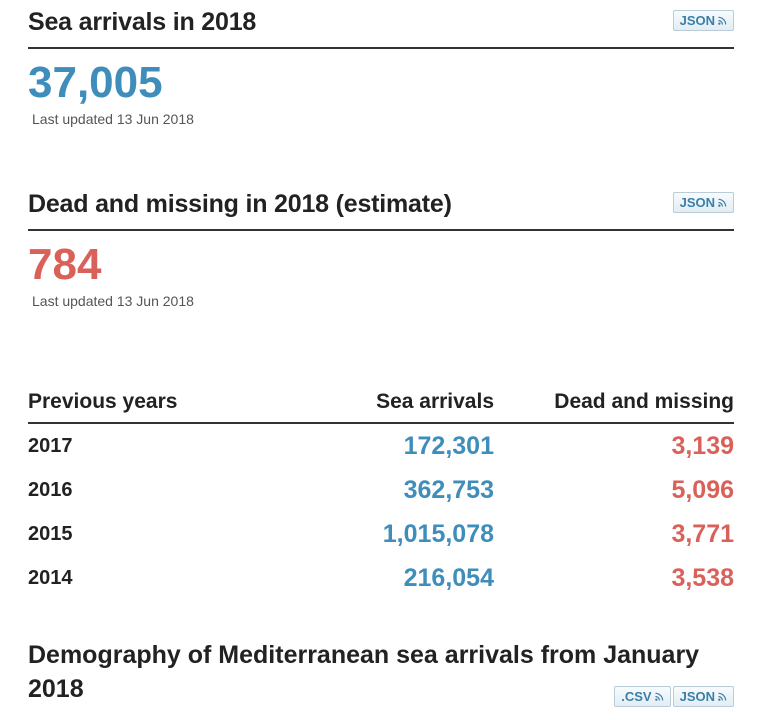 Image resolution: width=767 pixels, height=720 pixels. I want to click on row-dead: 3,771, so click(702, 533).